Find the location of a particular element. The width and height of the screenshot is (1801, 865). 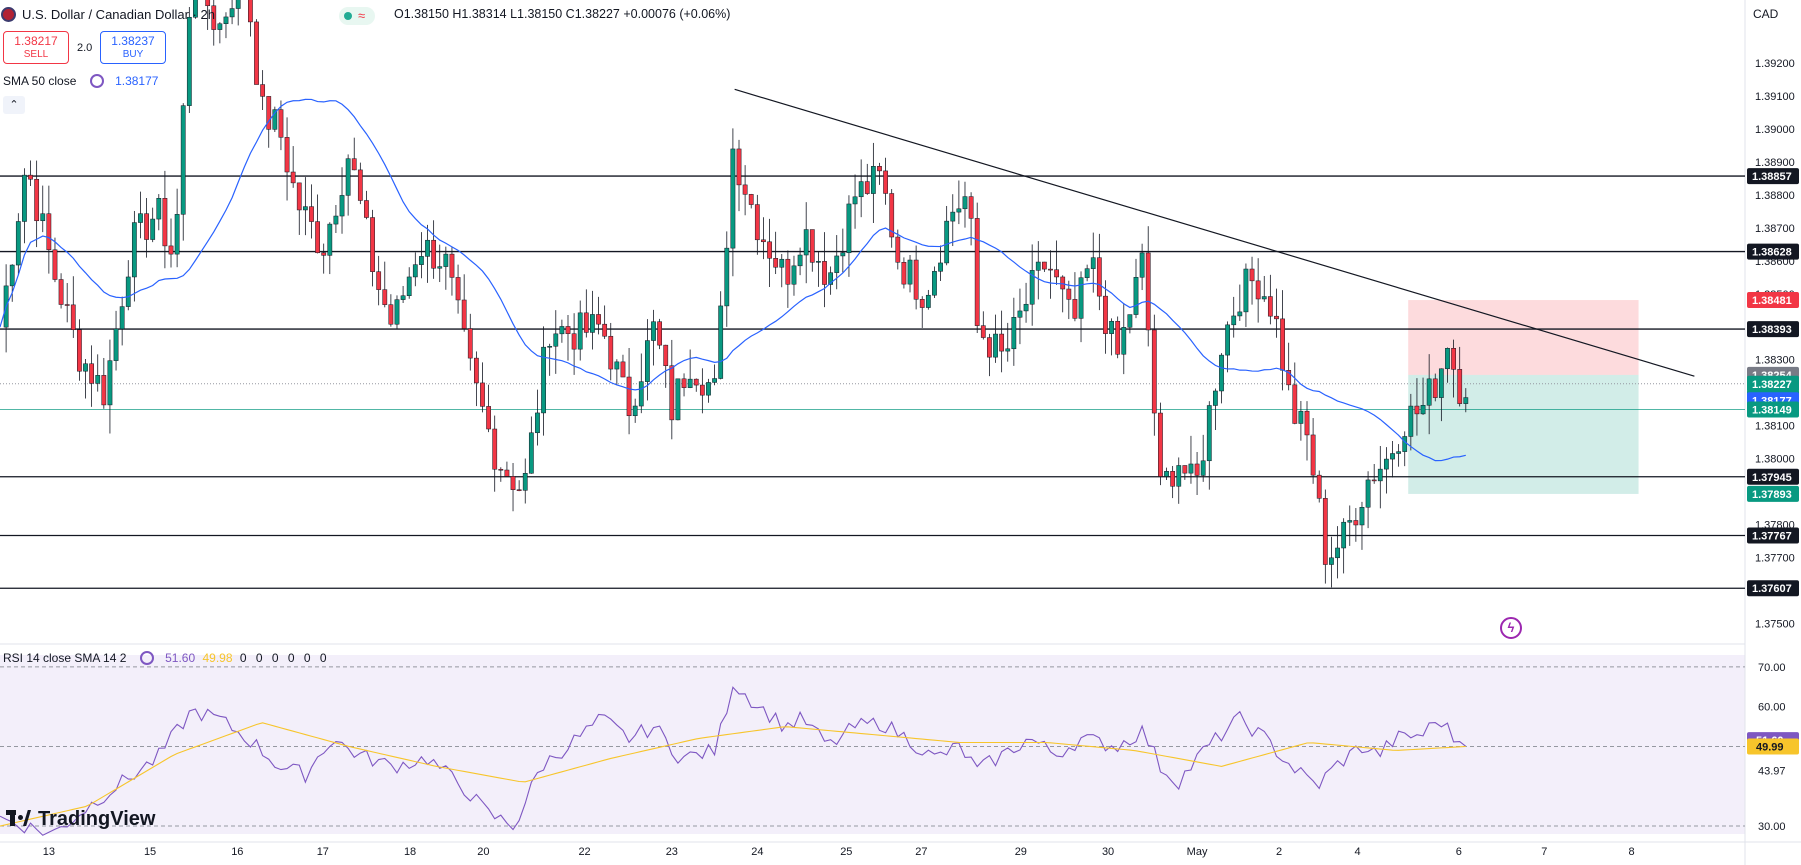

price-badge-level: 1.38857 is located at coordinates (1773, 176).